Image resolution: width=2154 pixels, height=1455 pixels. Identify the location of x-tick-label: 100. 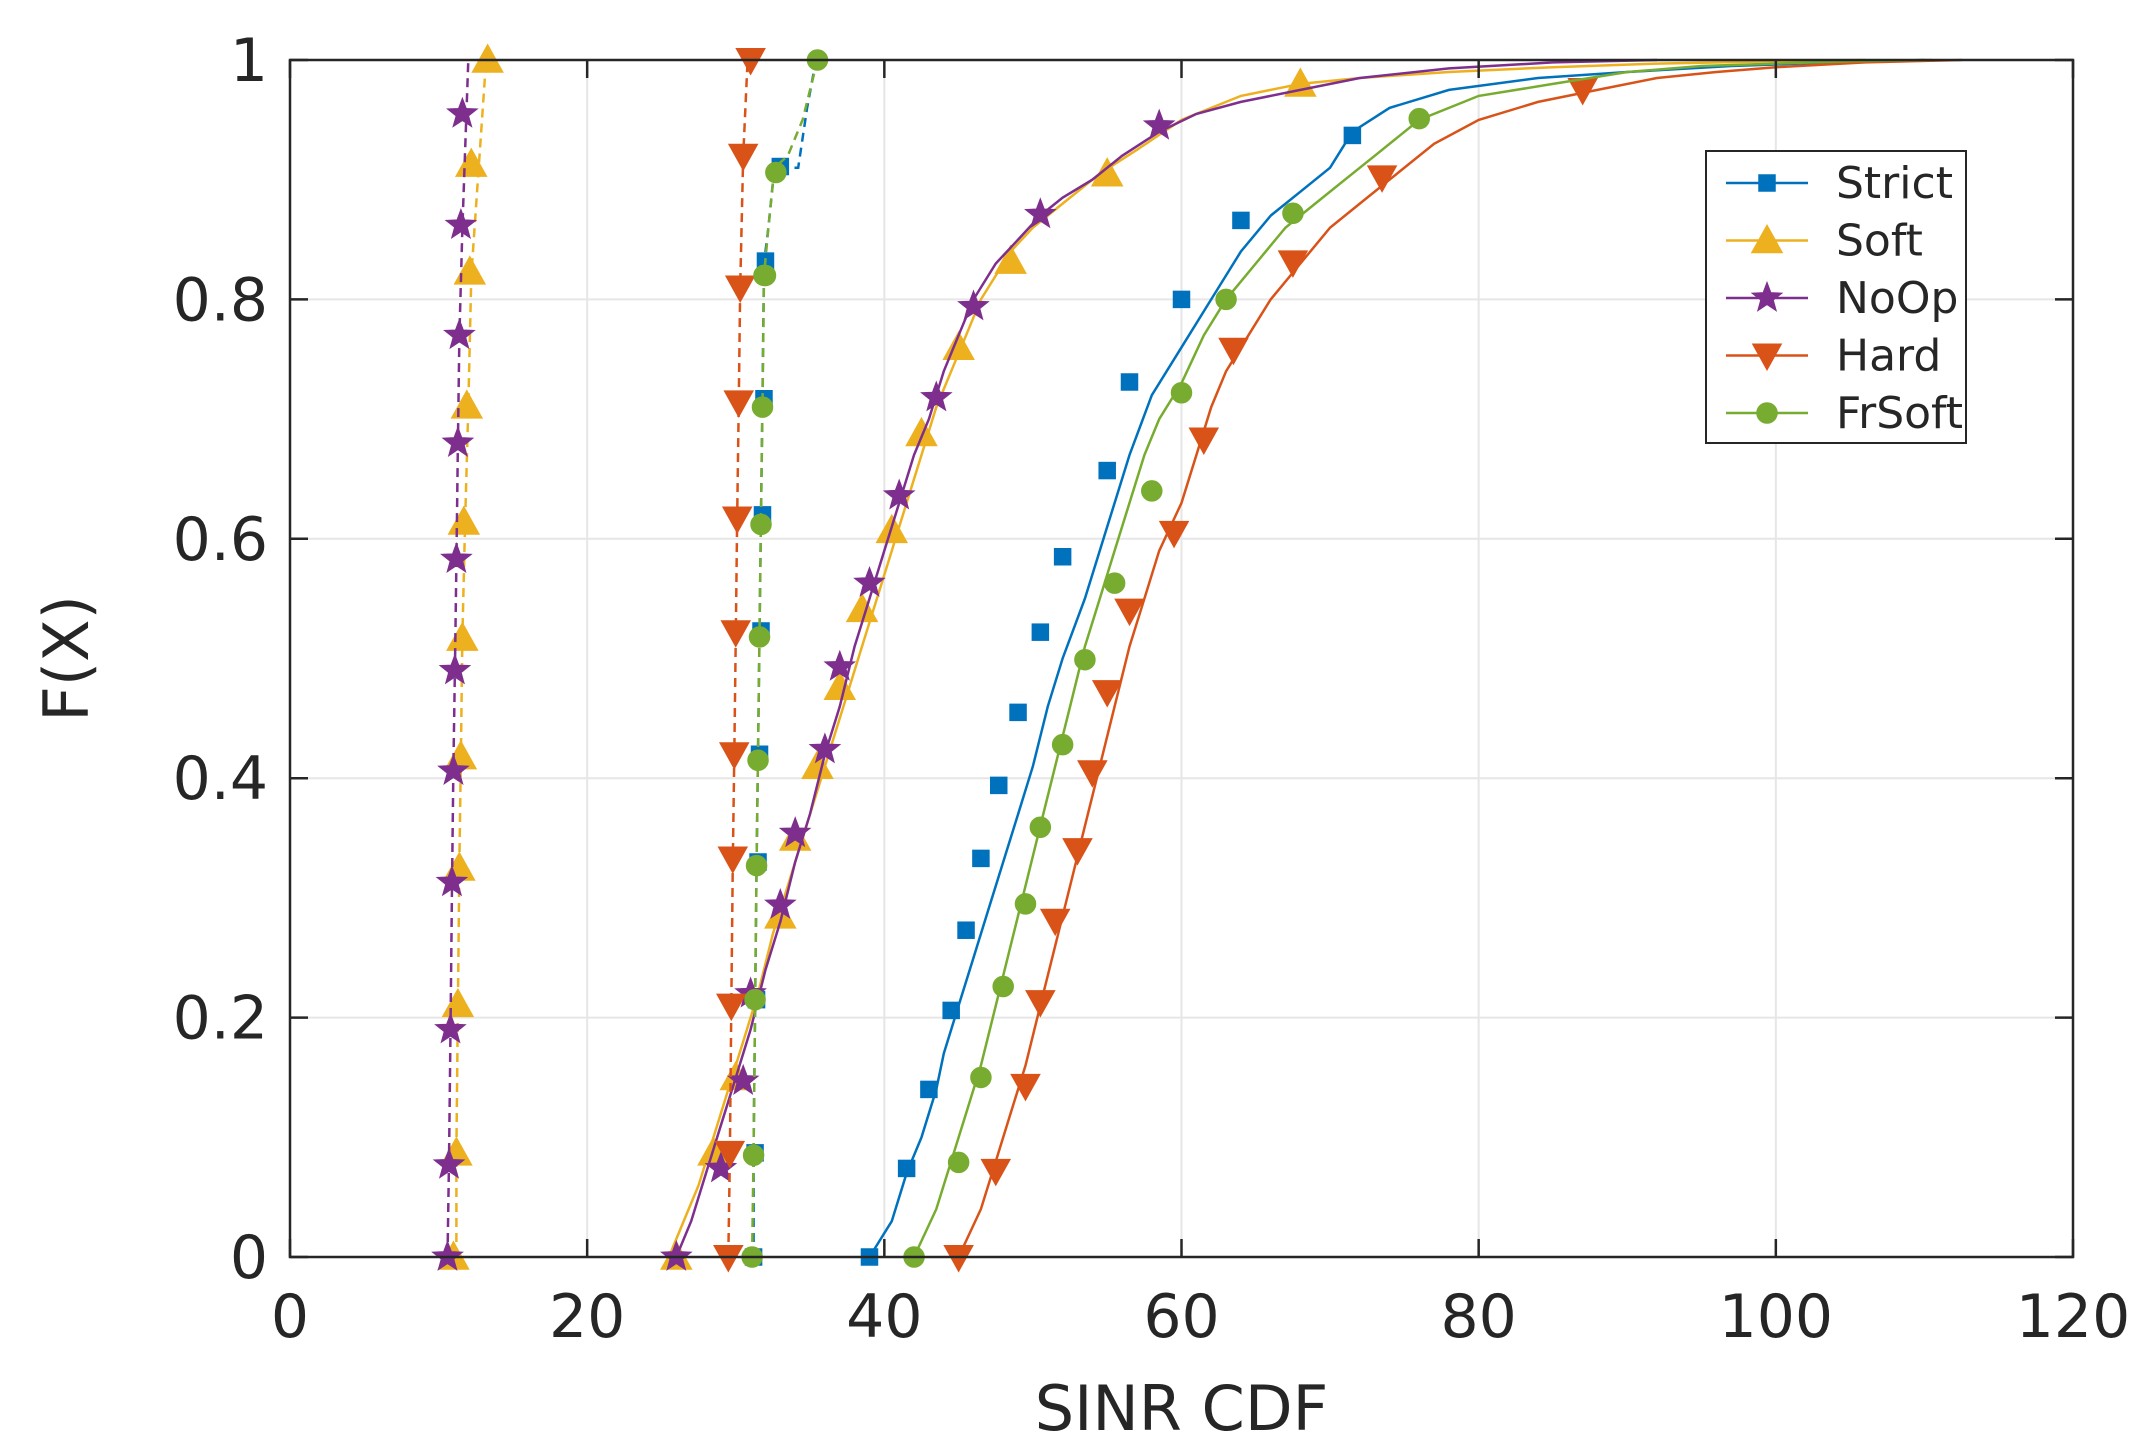
(1776, 1317).